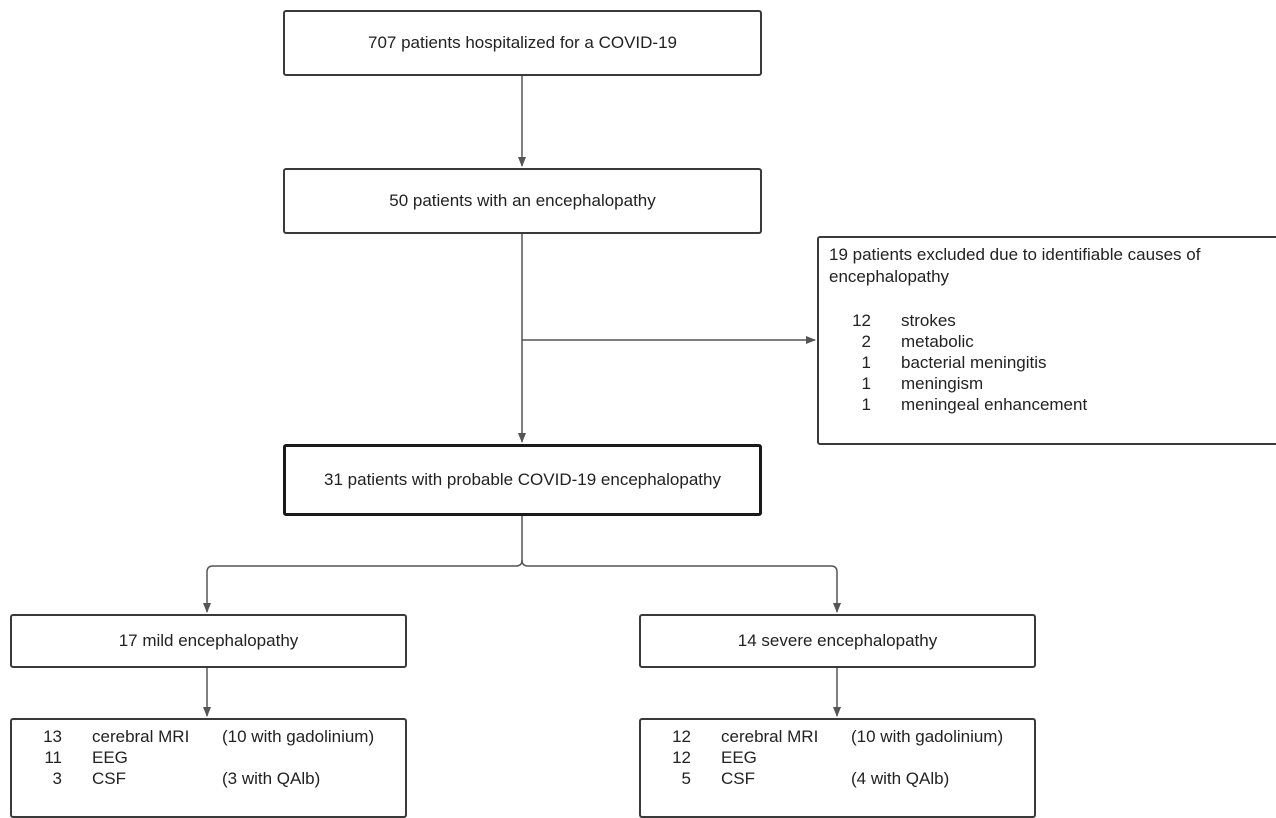  Describe the element at coordinates (57, 778) in the screenshot. I see `test-count: 3` at that location.